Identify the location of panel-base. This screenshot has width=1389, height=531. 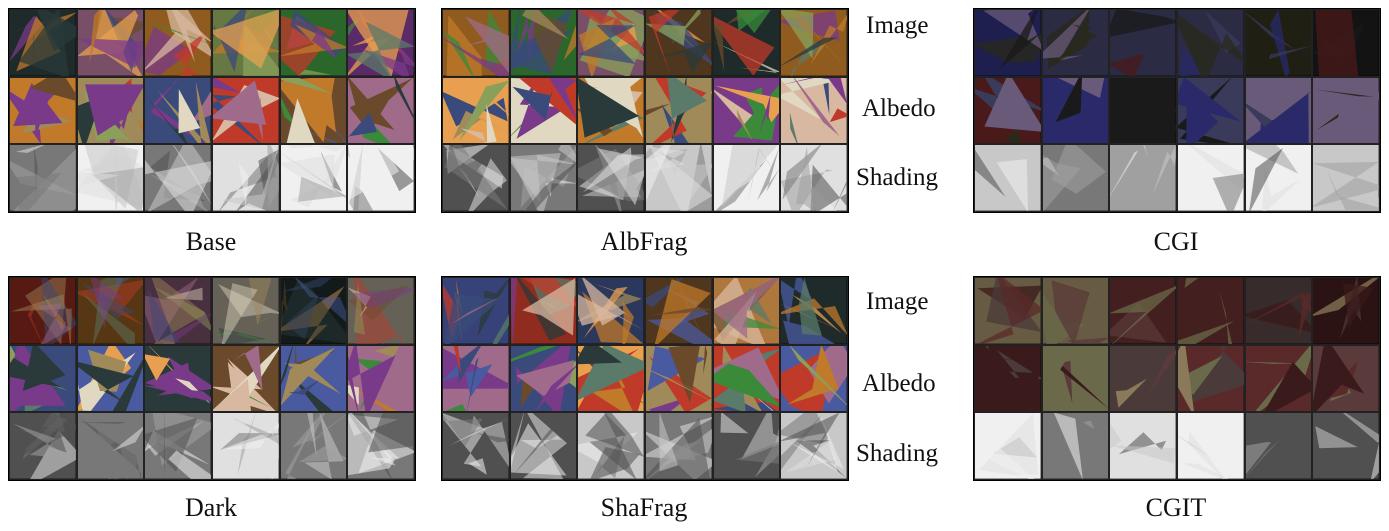
(212, 110).